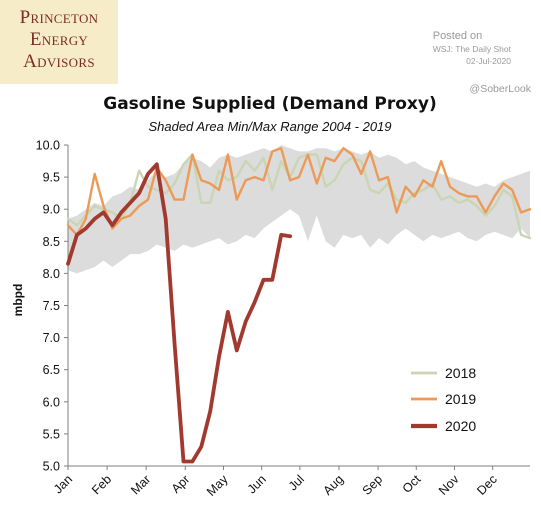  What do you see at coordinates (51, 306) in the screenshot?
I see `y-tick-label: 7.5` at bounding box center [51, 306].